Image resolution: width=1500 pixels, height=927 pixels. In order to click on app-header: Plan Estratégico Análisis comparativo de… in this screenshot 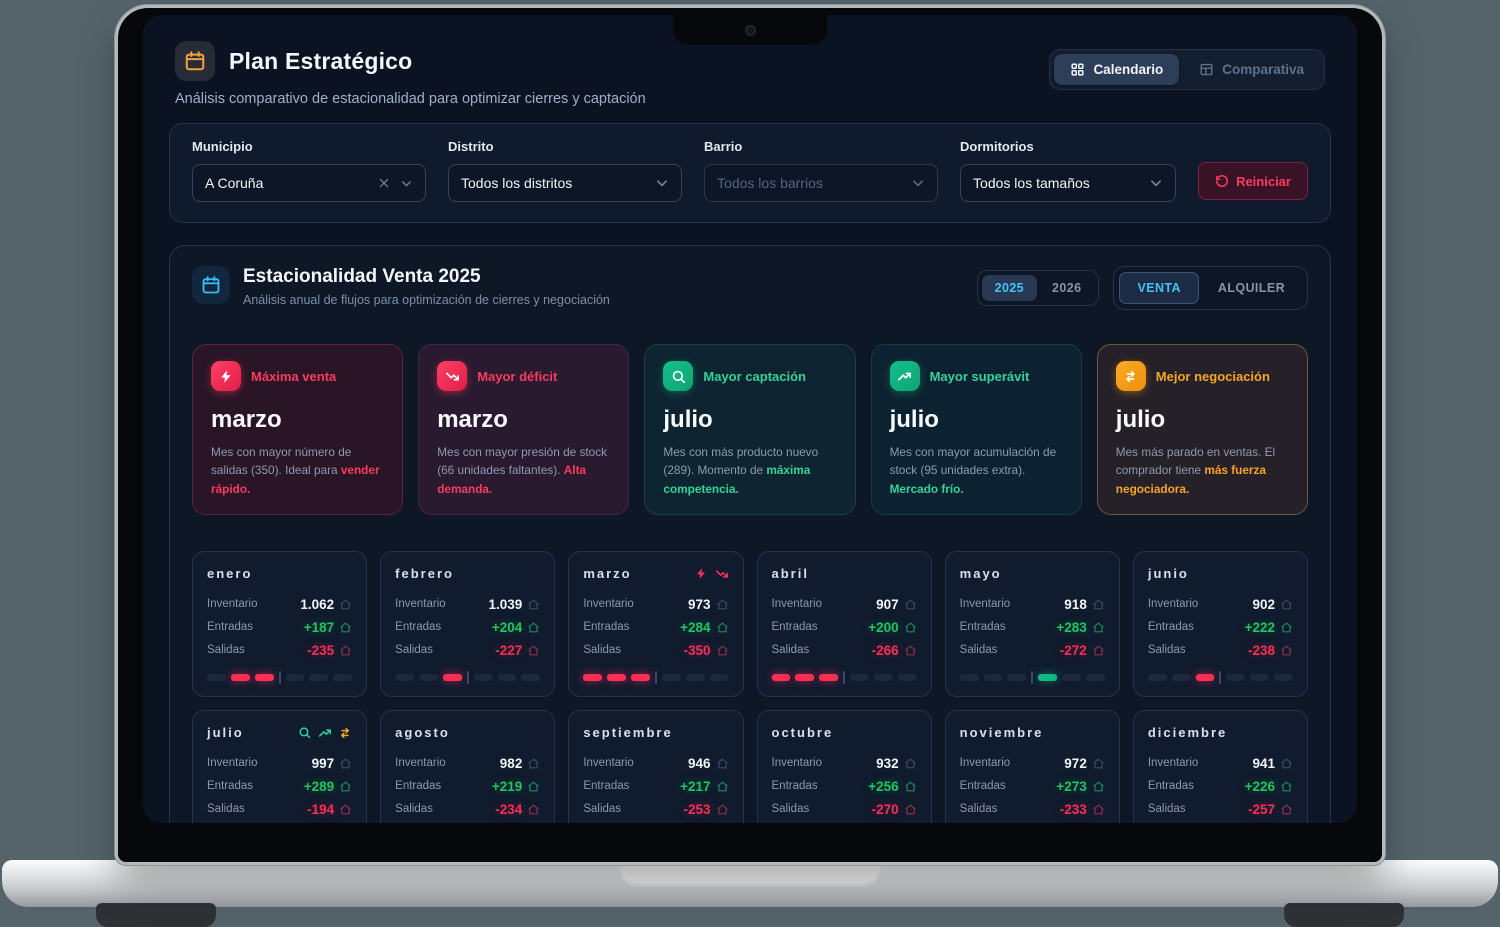, I will do `click(750, 74)`.